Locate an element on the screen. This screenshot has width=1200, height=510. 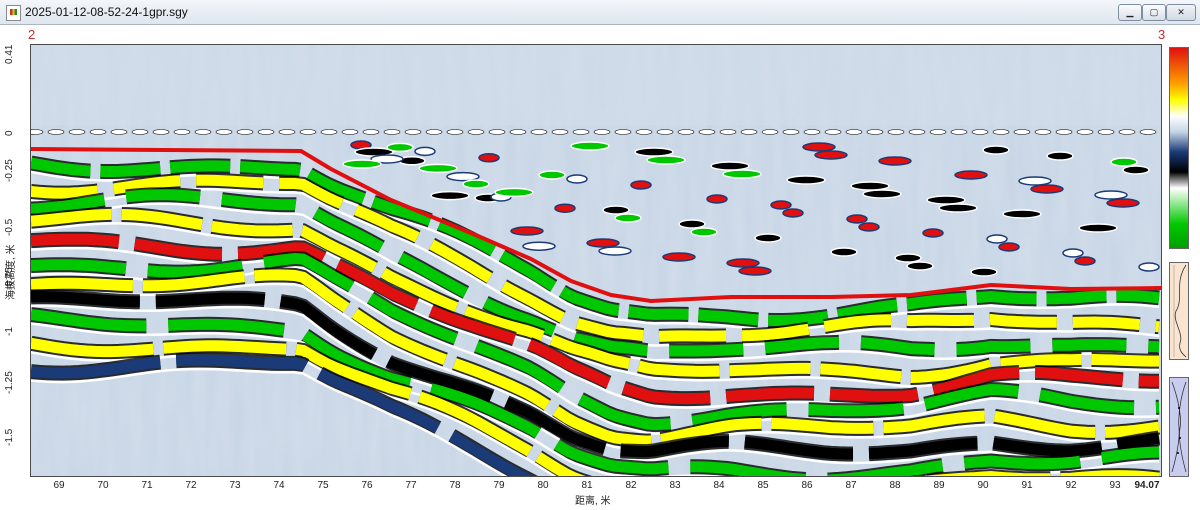
color-scale-bar is located at coordinates (1179, 148).